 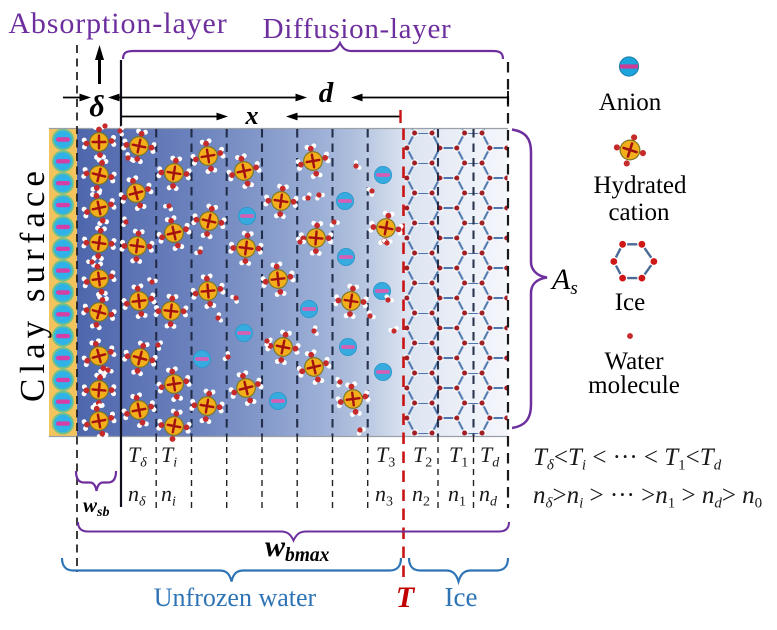 What do you see at coordinates (630, 102) in the screenshot?
I see `svg-text: Anion` at bounding box center [630, 102].